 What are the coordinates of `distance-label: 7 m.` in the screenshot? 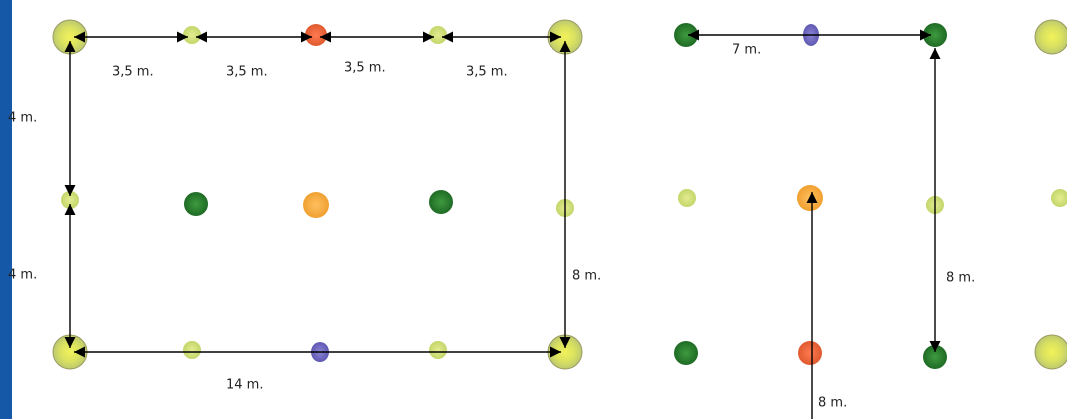 It's located at (746, 50).